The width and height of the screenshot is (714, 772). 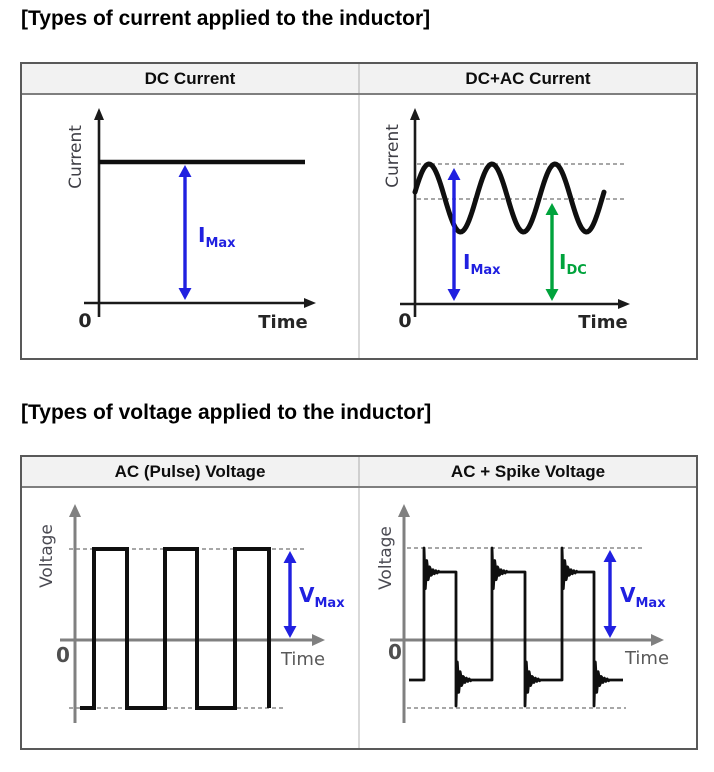 What do you see at coordinates (562, 262) in the screenshot?
I see `idc-main: I` at bounding box center [562, 262].